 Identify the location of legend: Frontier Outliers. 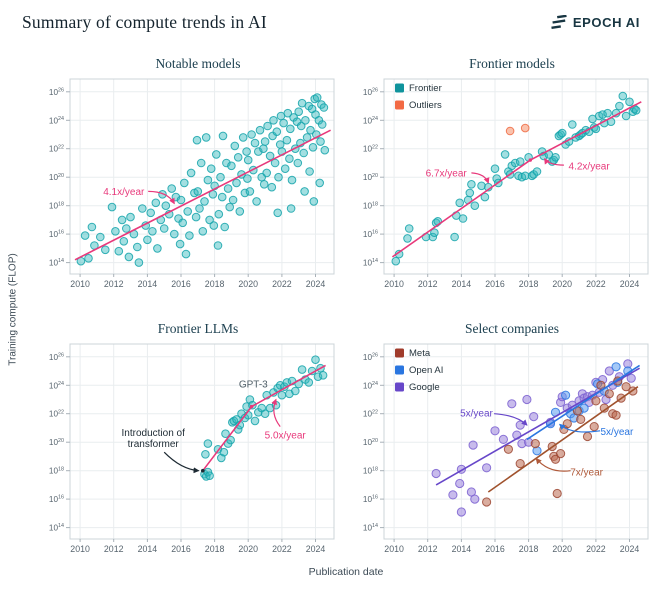
(418, 97).